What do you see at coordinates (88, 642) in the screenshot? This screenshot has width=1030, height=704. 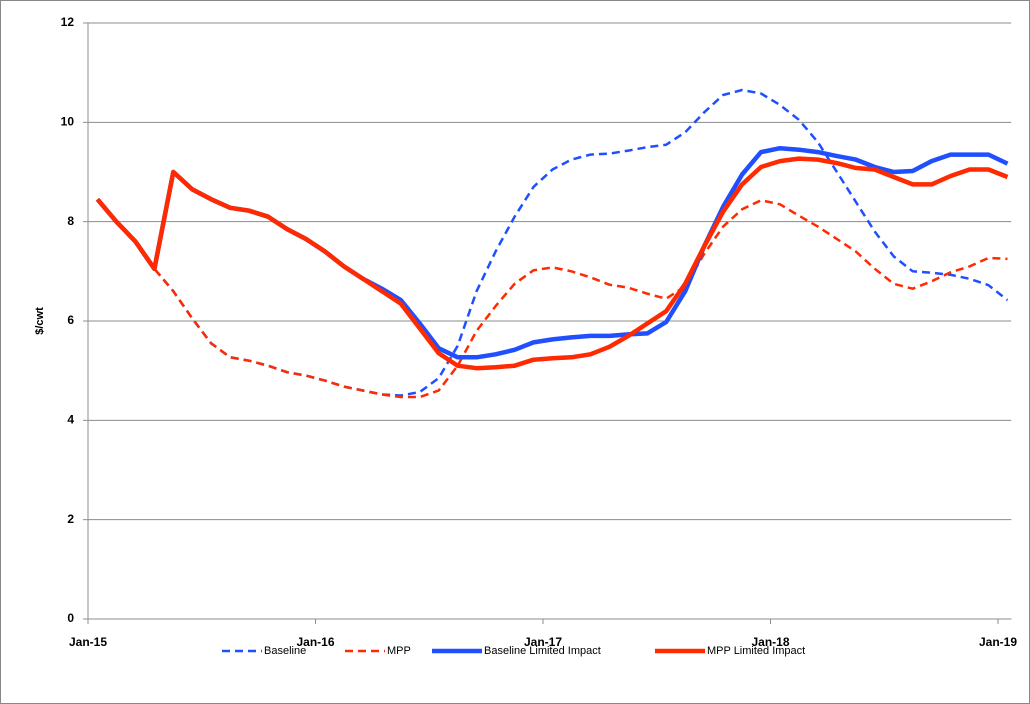 I see `x-tick-label: Jan-15` at bounding box center [88, 642].